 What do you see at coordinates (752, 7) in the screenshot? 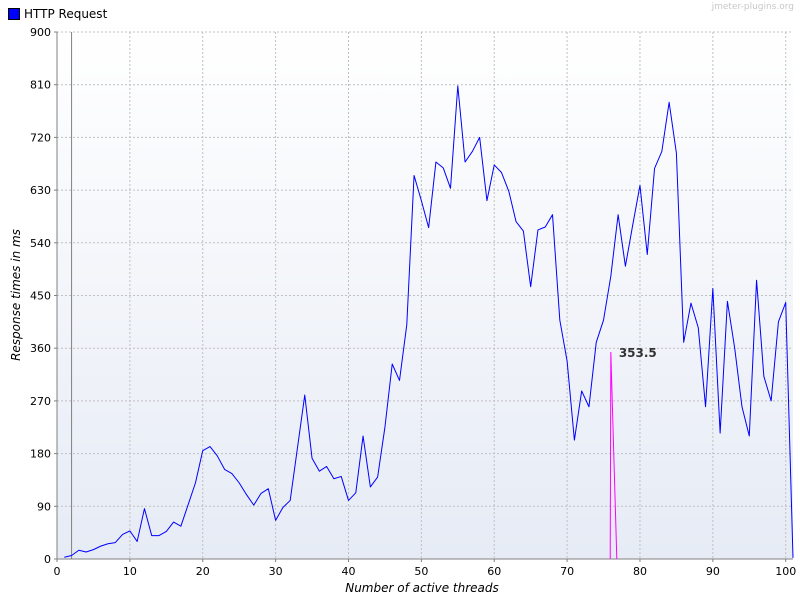
I see `watermark: jmeter-plugins.org` at bounding box center [752, 7].